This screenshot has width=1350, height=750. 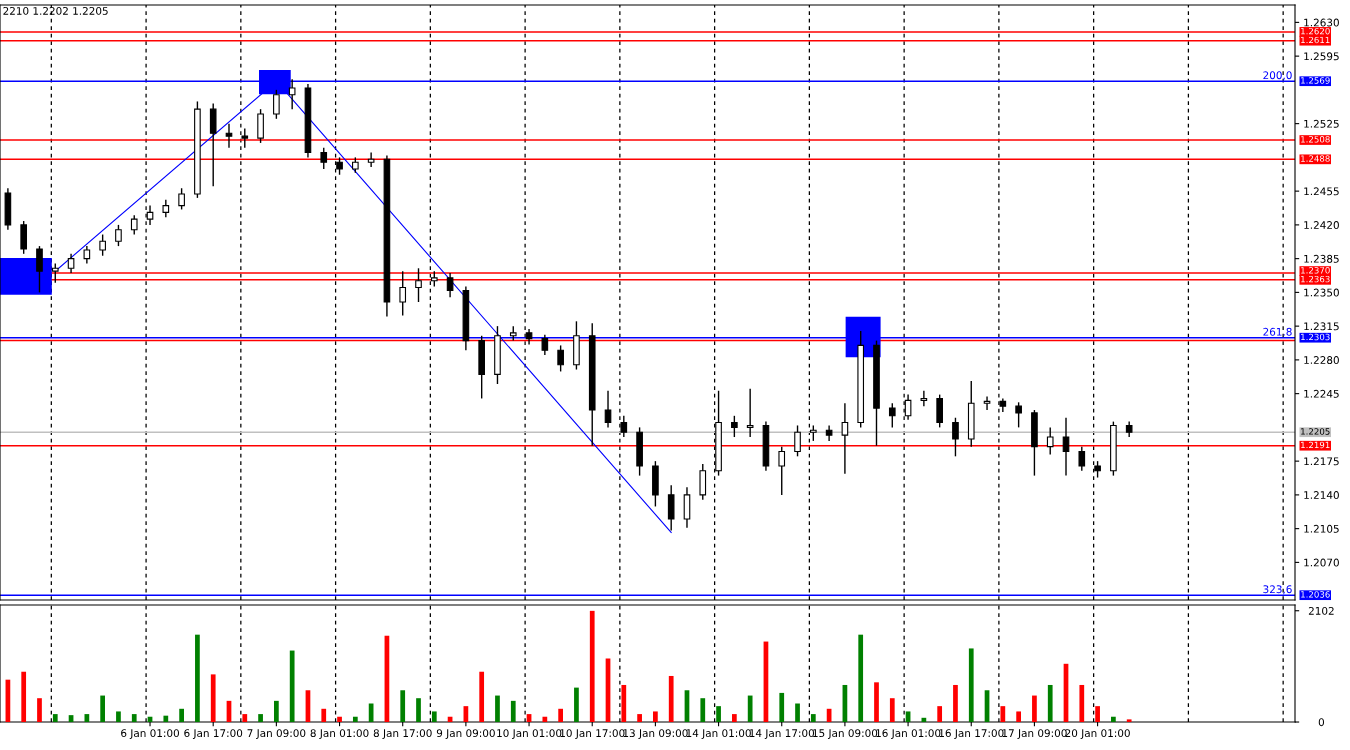 What do you see at coordinates (1034, 734) in the screenshot?
I see `x-tick-label: 17 Jan 09:00` at bounding box center [1034, 734].